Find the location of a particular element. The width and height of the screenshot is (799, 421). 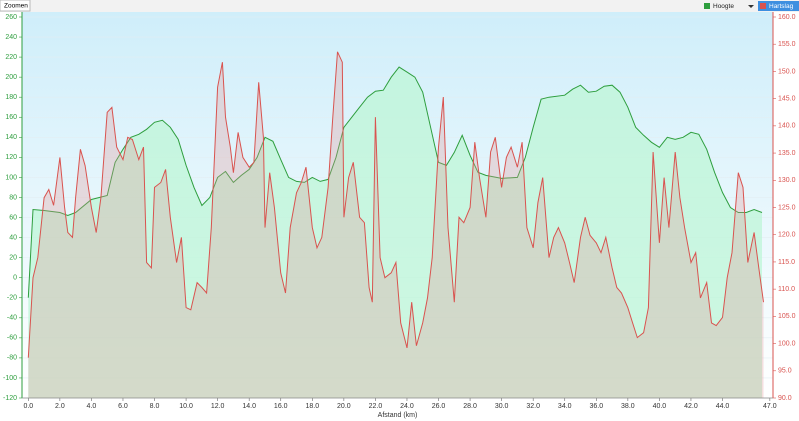

y-tick-label: -80 is located at coordinates (12, 358).